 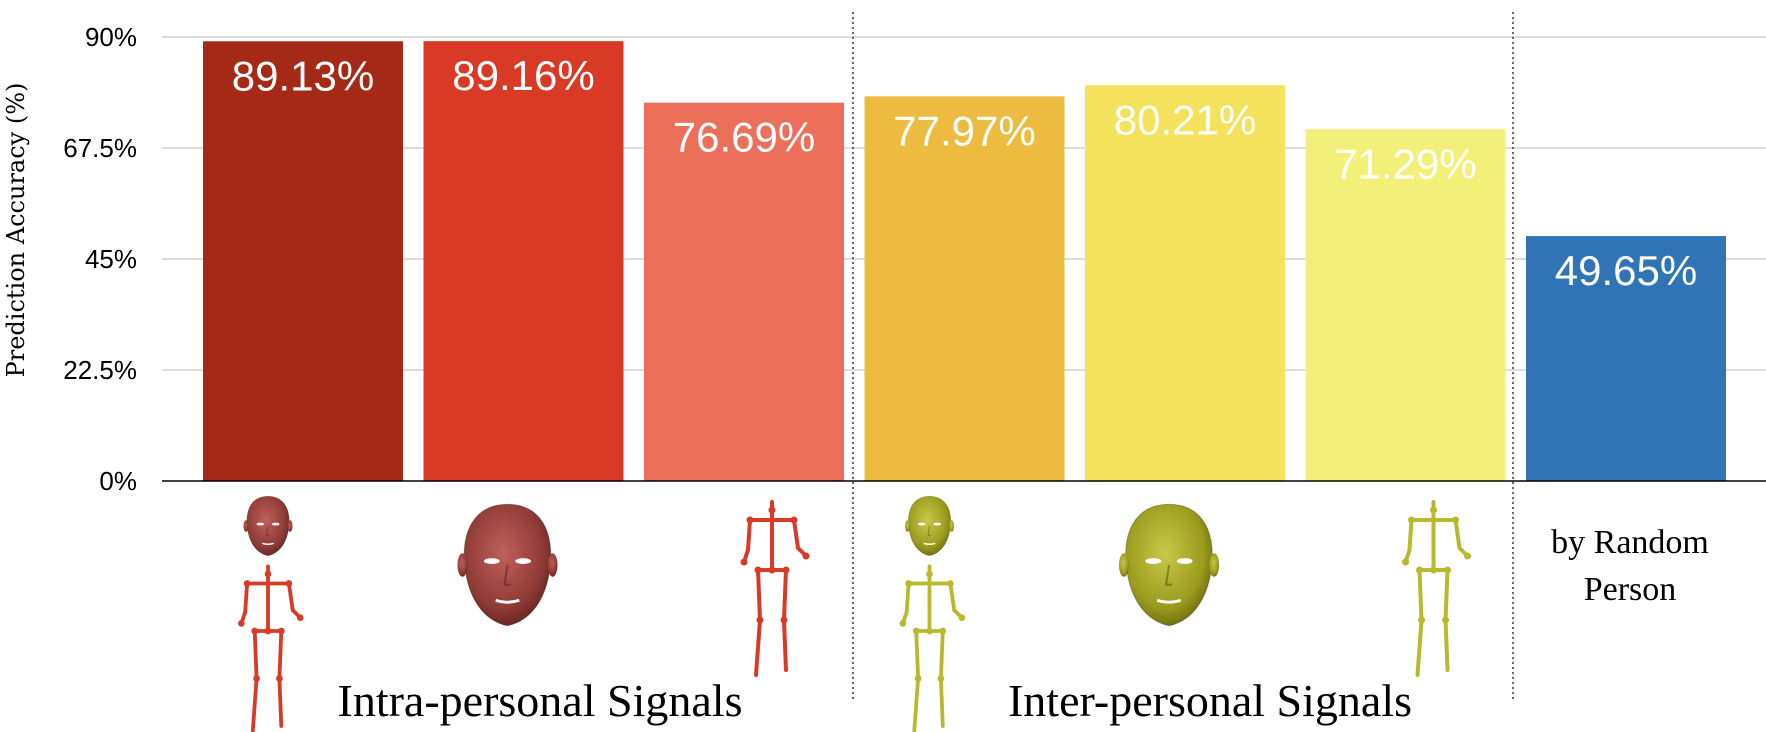 What do you see at coordinates (111, 37) in the screenshot?
I see `y-tick-label: 90%` at bounding box center [111, 37].